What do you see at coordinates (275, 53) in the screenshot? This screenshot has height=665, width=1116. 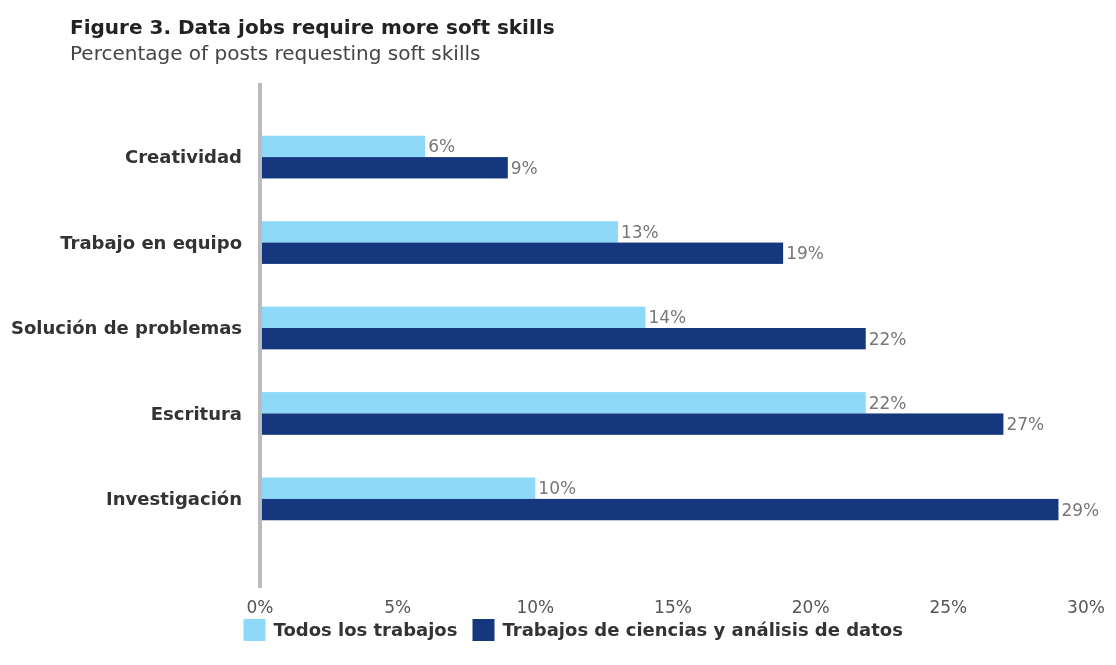 I see `chart-subtitle: Percentage of posts requesting soft skills` at bounding box center [275, 53].